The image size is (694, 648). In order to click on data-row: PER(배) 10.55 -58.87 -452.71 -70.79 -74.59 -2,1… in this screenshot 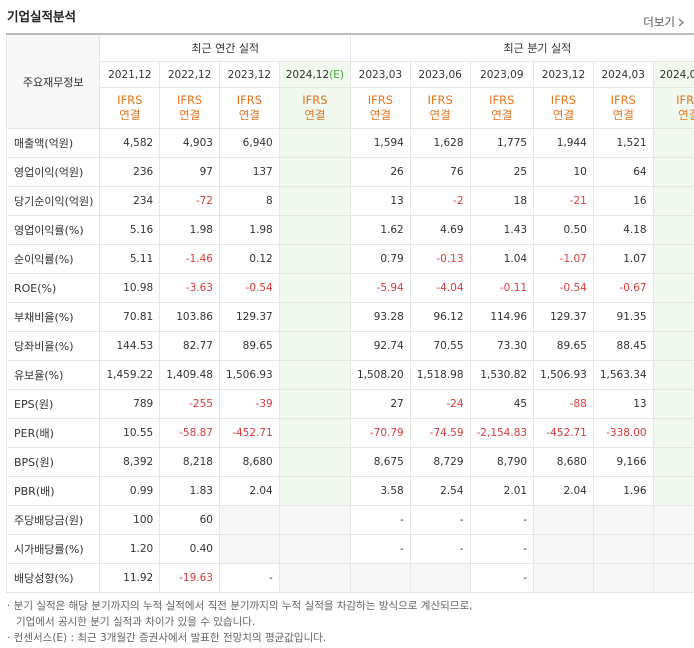, I will do `click(349, 433)`.